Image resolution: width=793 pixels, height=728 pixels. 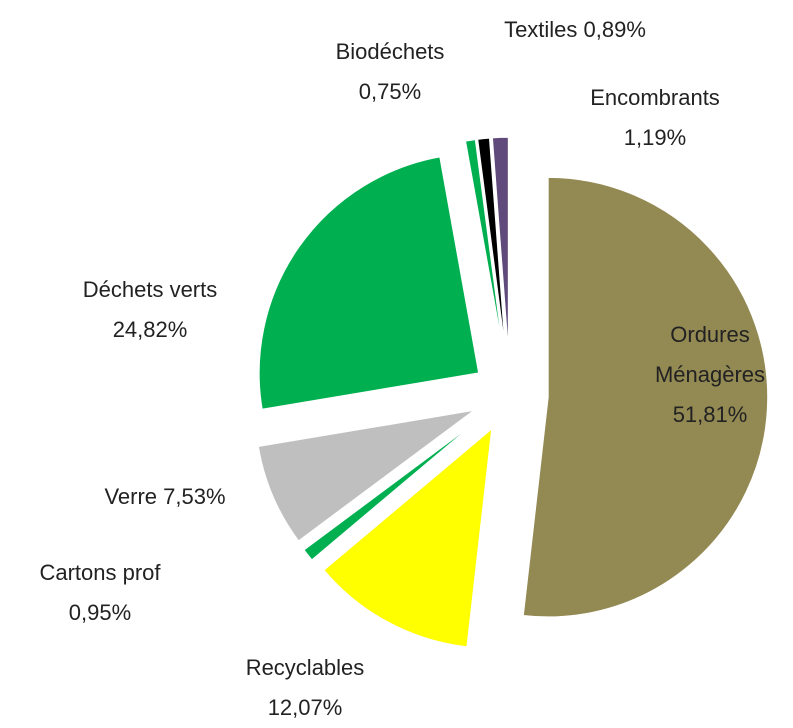 What do you see at coordinates (655, 137) in the screenshot?
I see `value-label: 1,19%` at bounding box center [655, 137].